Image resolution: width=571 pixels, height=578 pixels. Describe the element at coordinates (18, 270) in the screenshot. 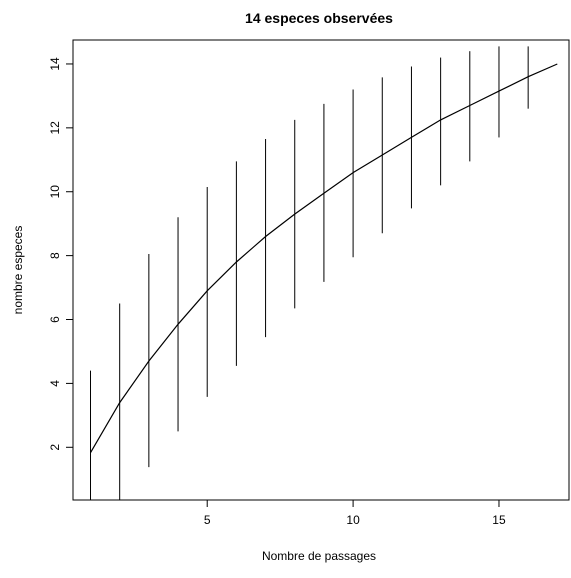

I see `y-axis-label: nombre especes` at that location.